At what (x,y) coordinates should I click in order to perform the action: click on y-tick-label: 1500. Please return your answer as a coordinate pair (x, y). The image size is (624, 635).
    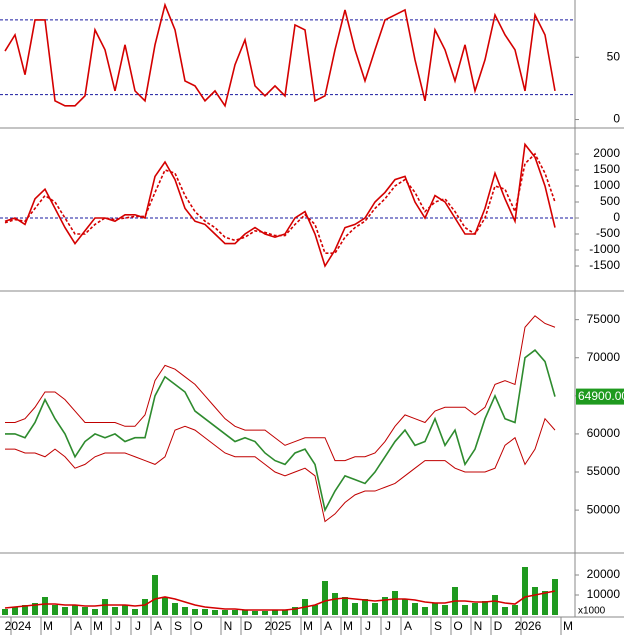
    Looking at the image, I should click on (606, 169).